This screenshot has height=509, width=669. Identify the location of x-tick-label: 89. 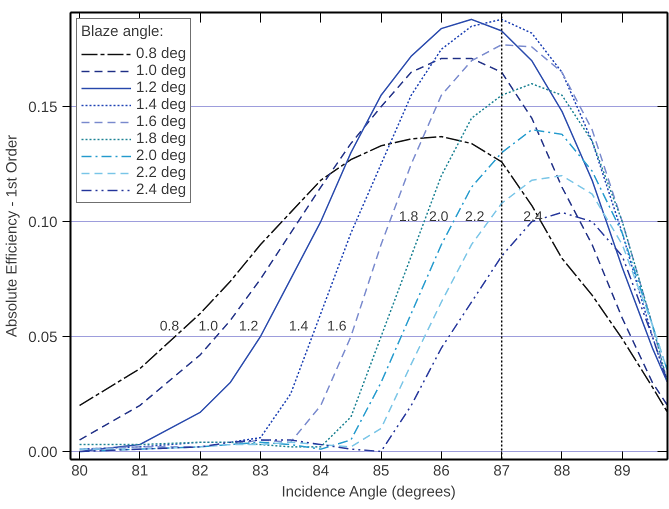
(622, 471).